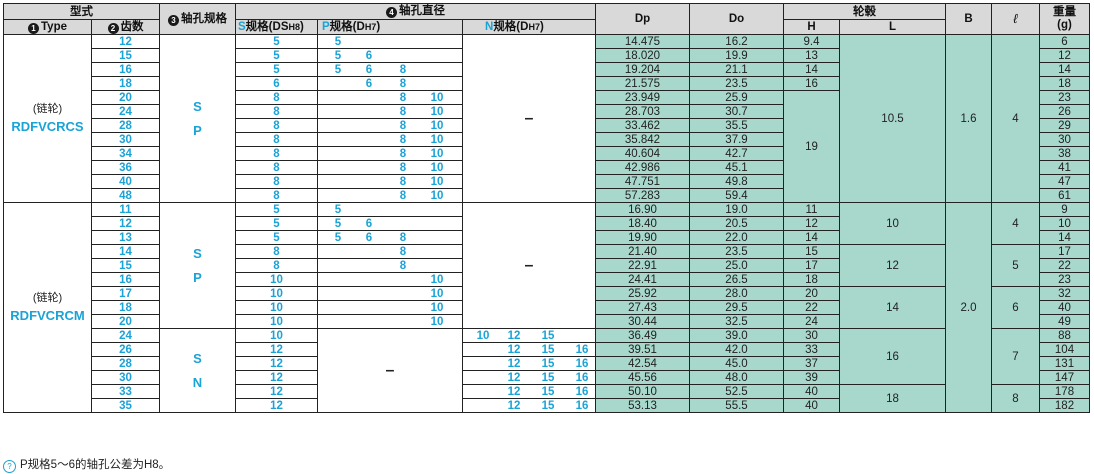 The image size is (1094, 474). I want to click on weight-header: 重量 (g), so click(1064, 19).